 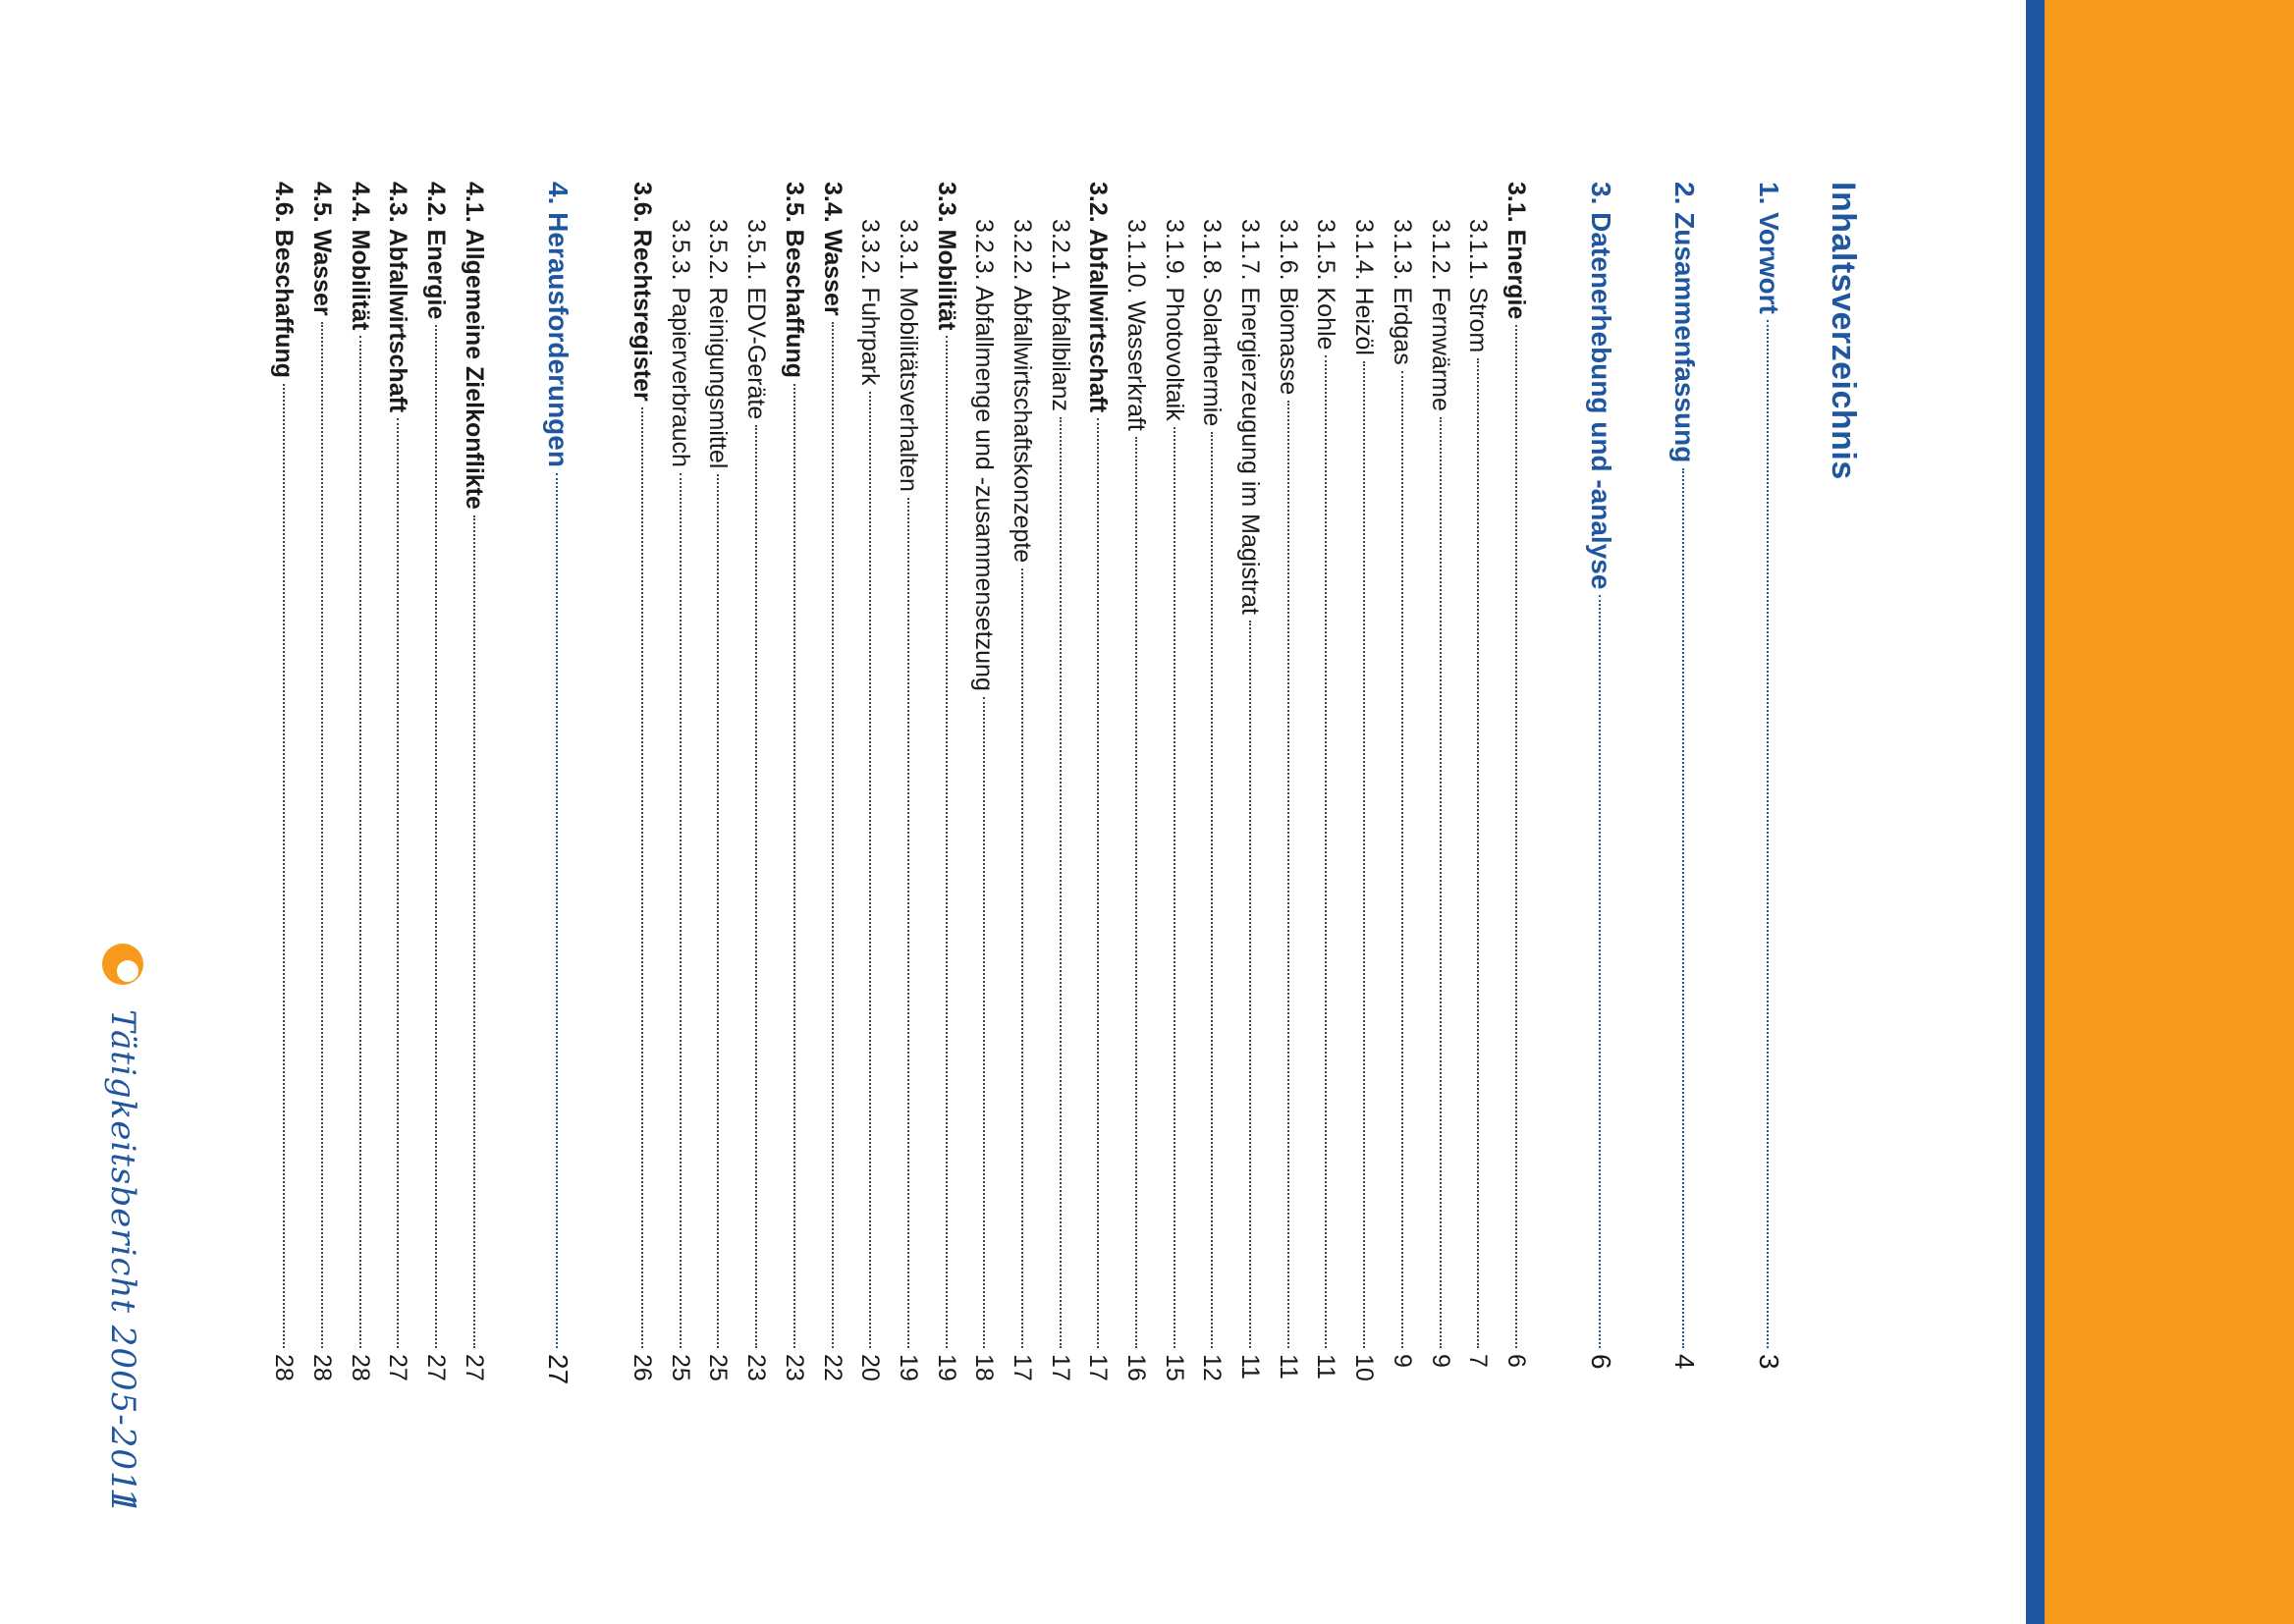 I want to click on toc-entry-biomasse: 3.1.6. Biomasse 11, so click(x=1288, y=785).